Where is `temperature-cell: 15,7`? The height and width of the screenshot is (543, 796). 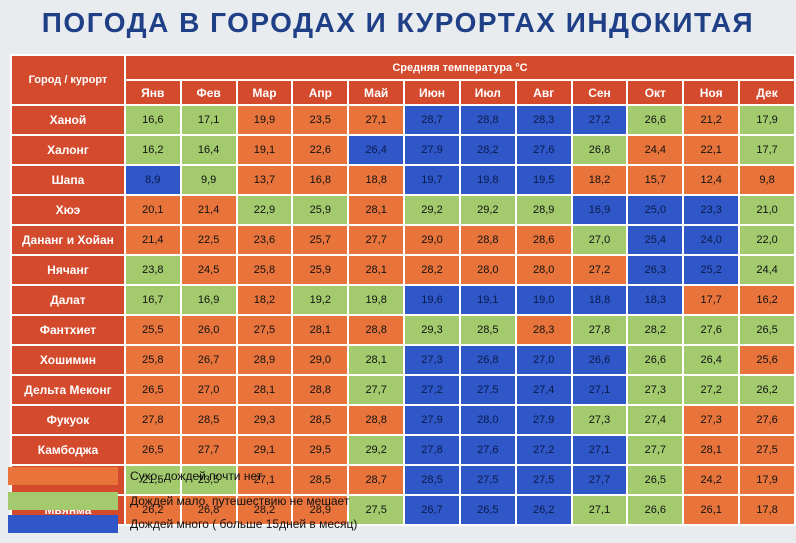 temperature-cell: 15,7 is located at coordinates (655, 180).